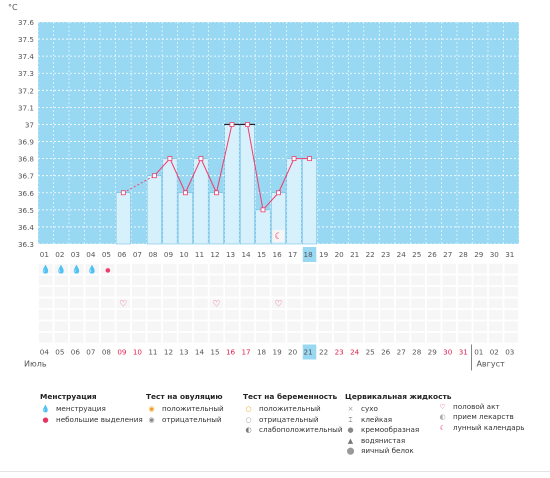 This screenshot has height=478, width=550. What do you see at coordinates (286, 175) in the screenshot?
I see `temperature-line-segment` at bounding box center [286, 175].